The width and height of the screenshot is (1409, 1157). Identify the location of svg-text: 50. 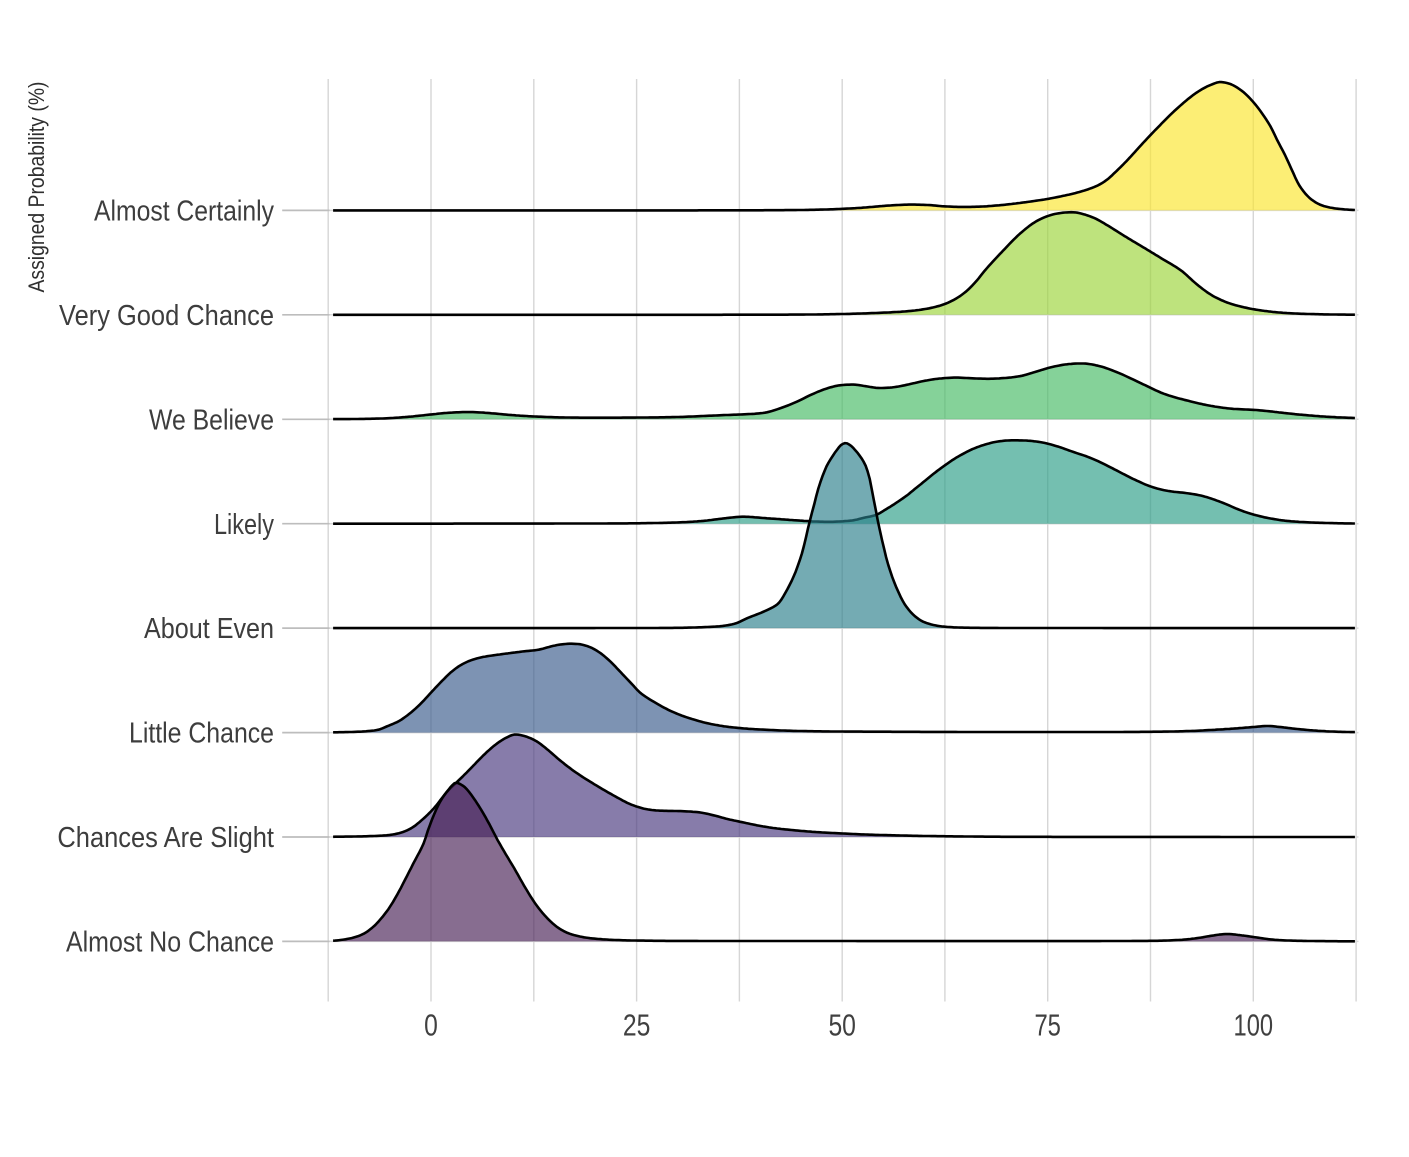
(842, 1026).